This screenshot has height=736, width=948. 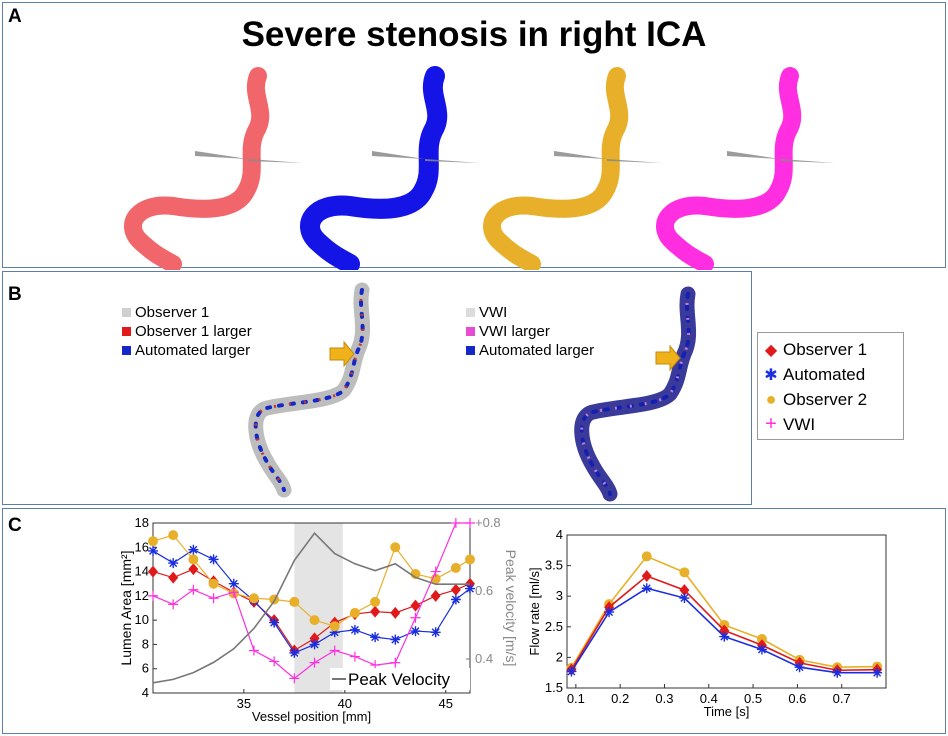 I want to click on panel-b-label: B, so click(x=15, y=294).